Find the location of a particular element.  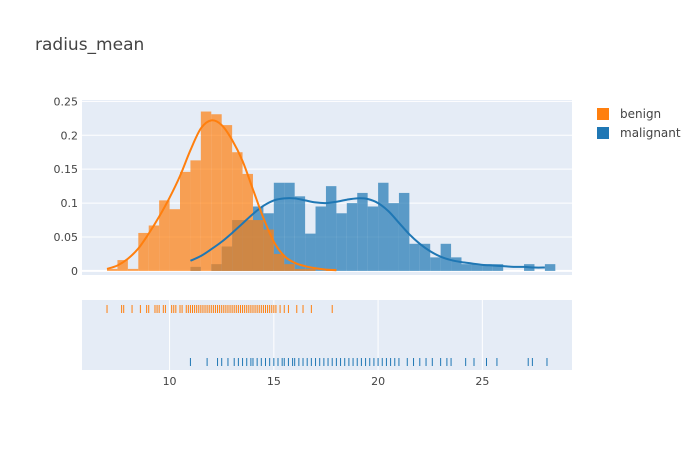

rug-marks is located at coordinates (327, 335).